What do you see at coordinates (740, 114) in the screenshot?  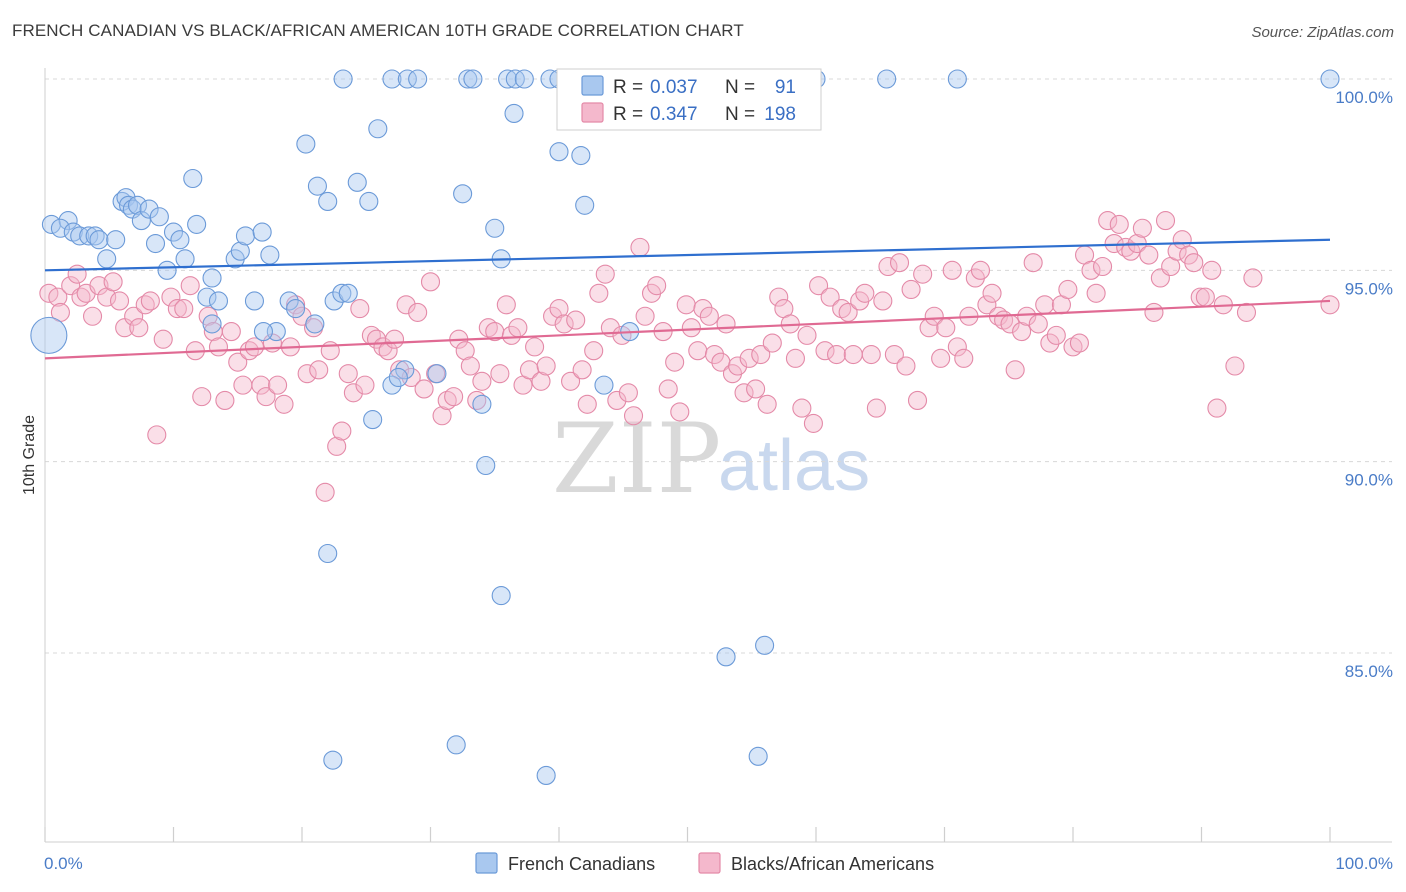 I see `legend-n-label-2: N =` at bounding box center [740, 114].